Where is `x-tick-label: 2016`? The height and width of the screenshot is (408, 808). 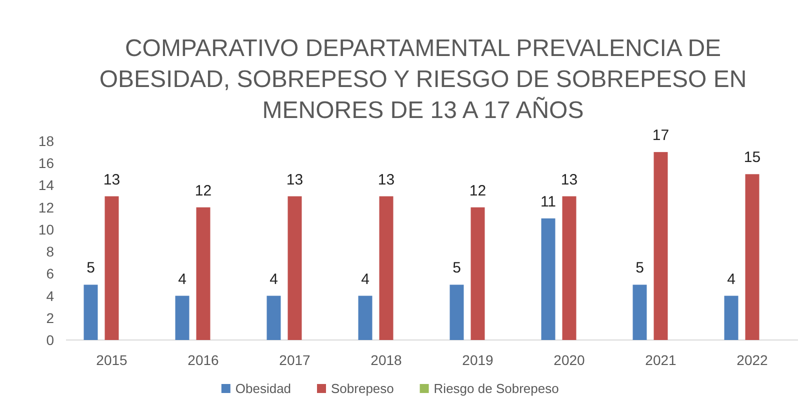
x-tick-label: 2016 is located at coordinates (204, 360).